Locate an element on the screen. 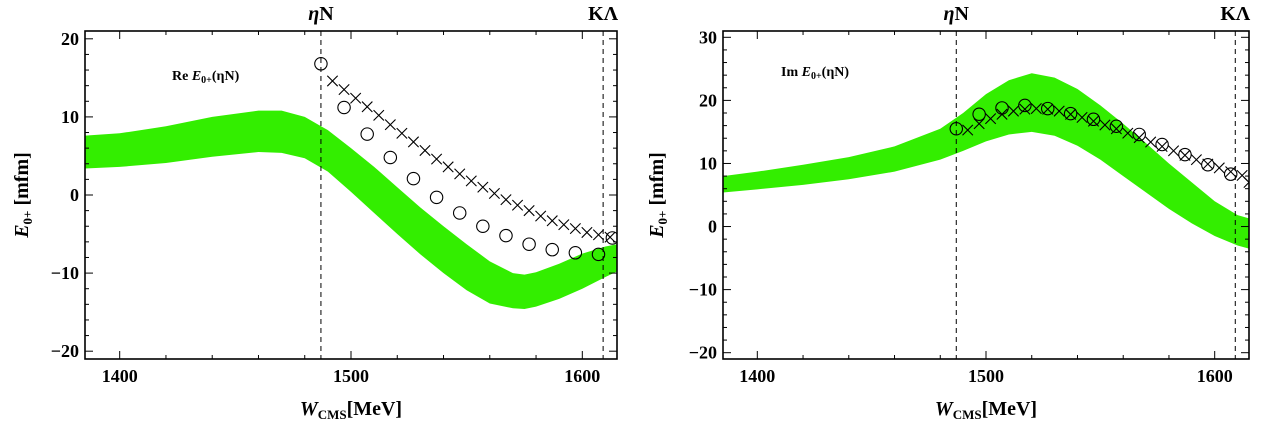  y-tick-label: −20 is located at coordinates (65, 351).